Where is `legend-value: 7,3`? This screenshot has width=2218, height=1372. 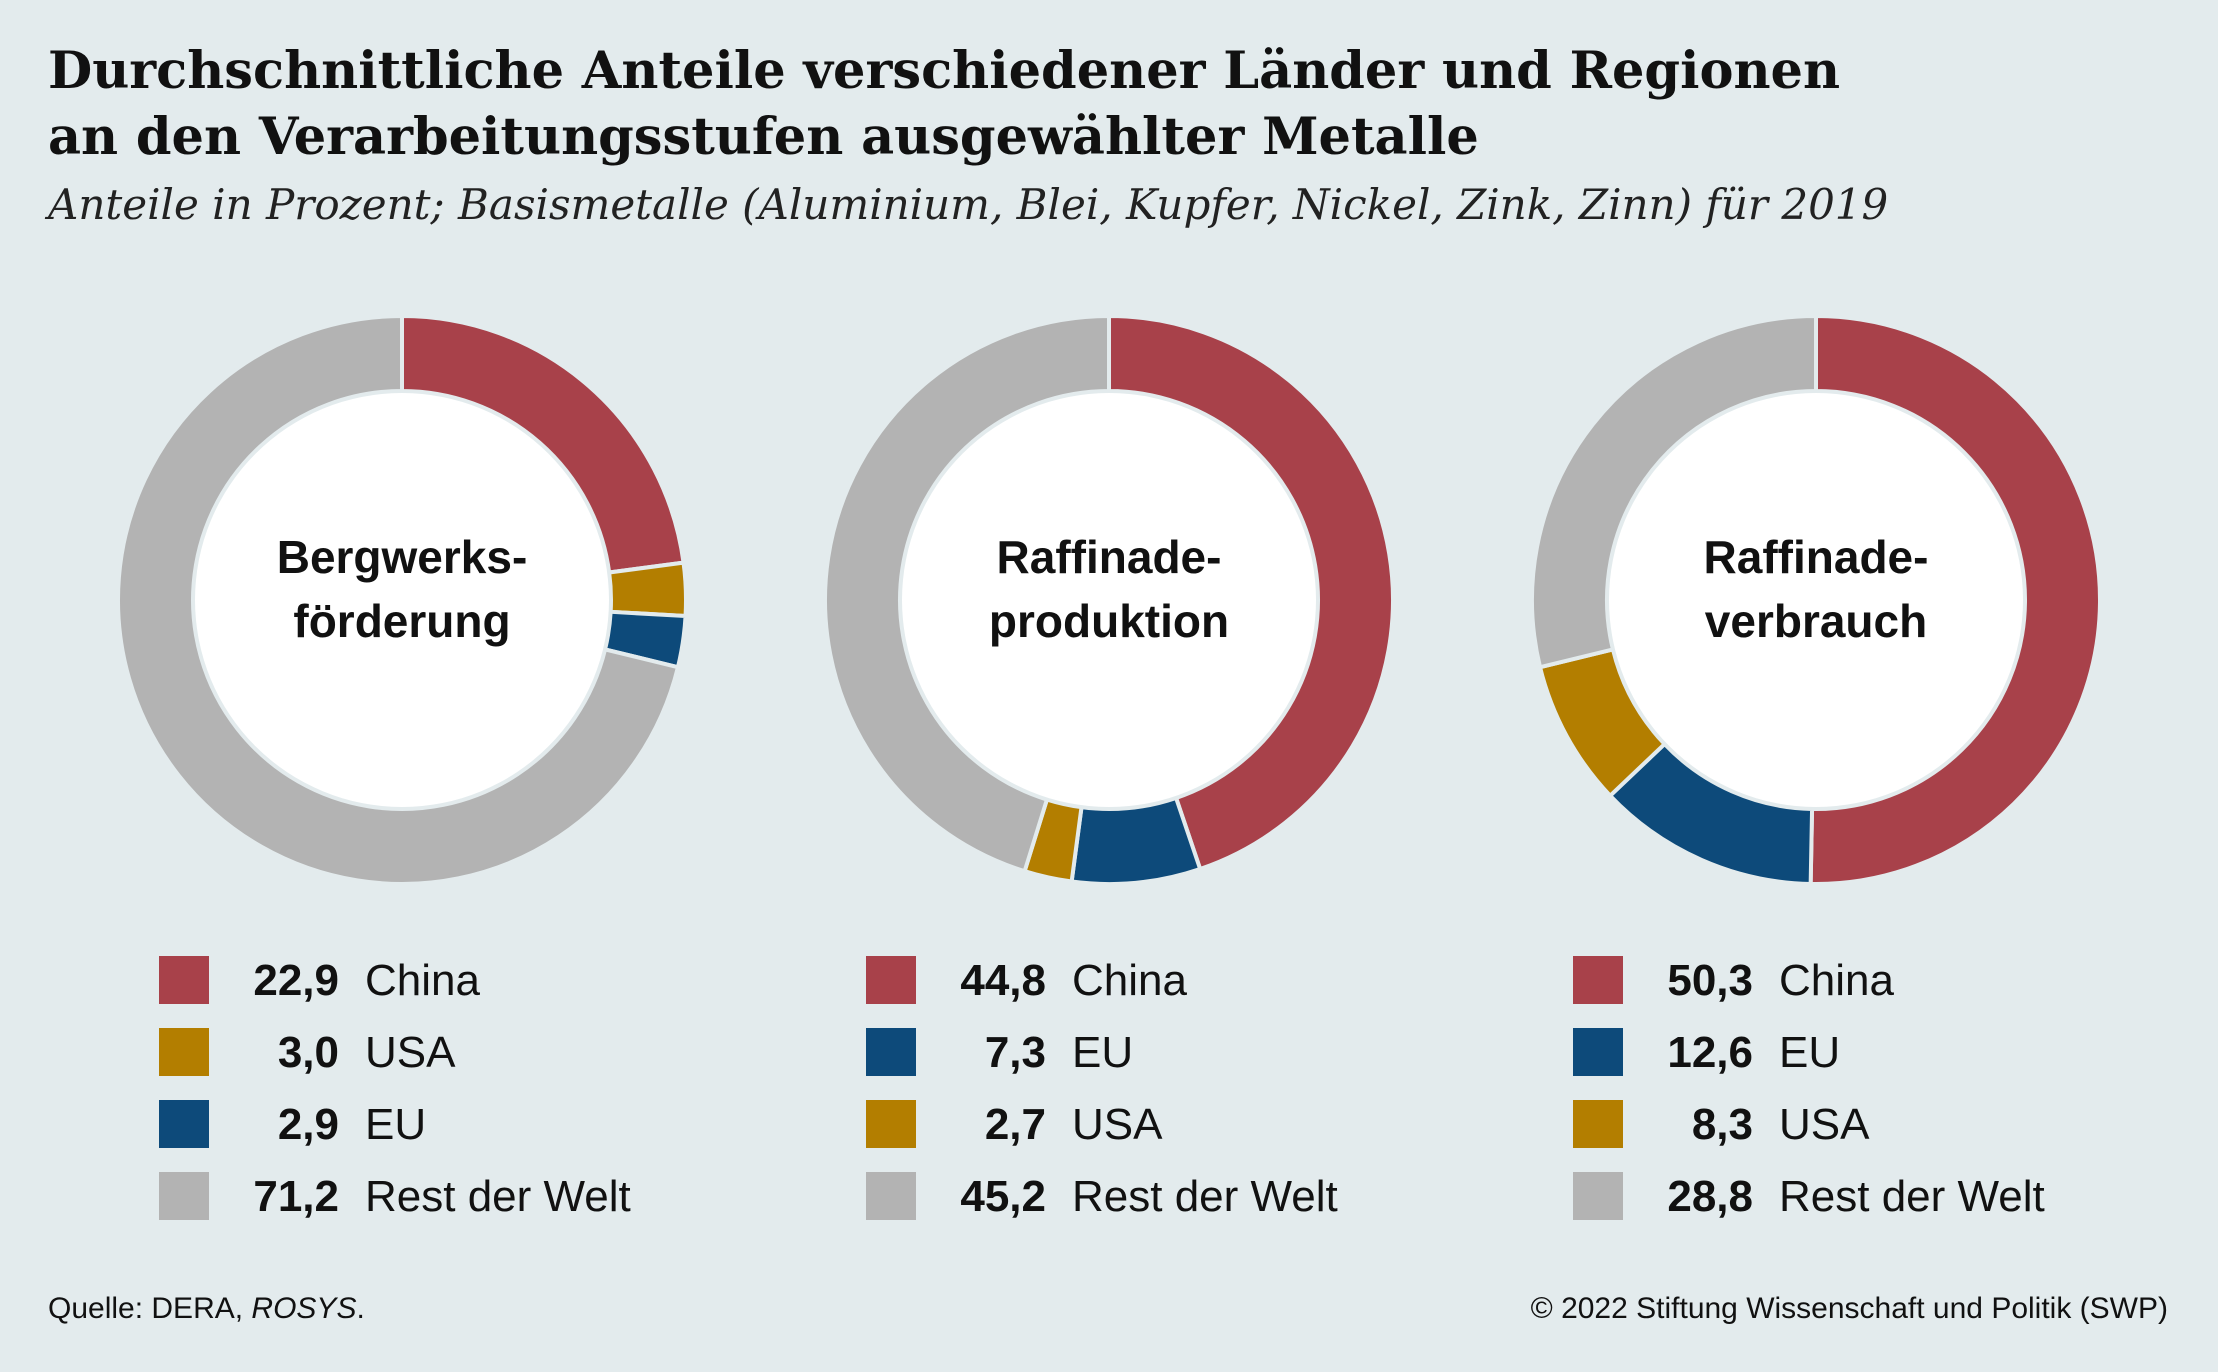
legend-value: 7,3 is located at coordinates (1015, 1052).